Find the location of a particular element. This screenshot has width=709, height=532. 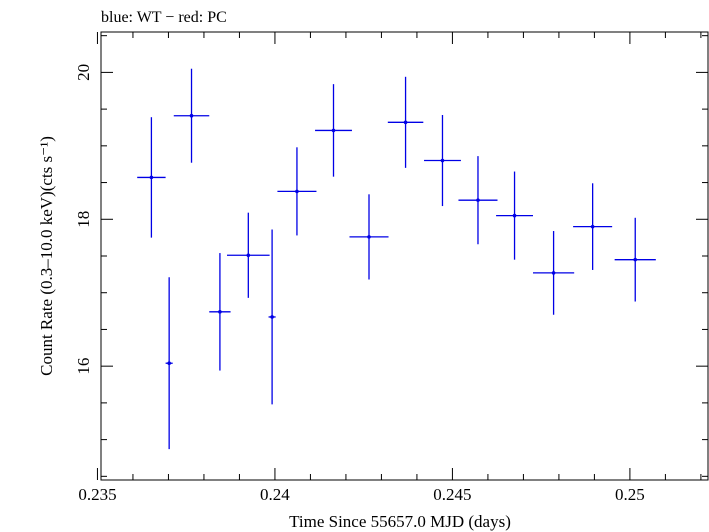

y-tick-label: 20 is located at coordinates (83, 72).